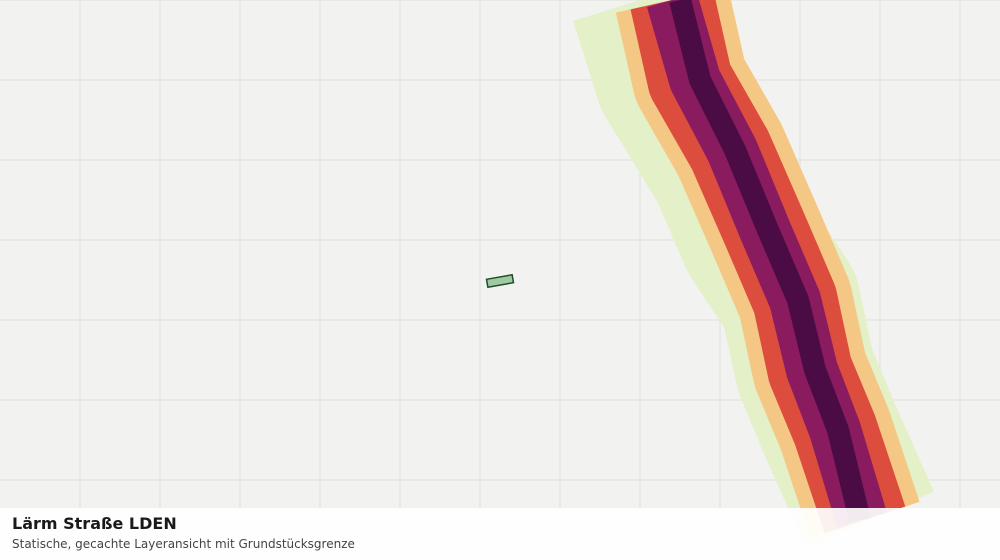  What do you see at coordinates (500, 281) in the screenshot?
I see `parcel-boundary` at bounding box center [500, 281].